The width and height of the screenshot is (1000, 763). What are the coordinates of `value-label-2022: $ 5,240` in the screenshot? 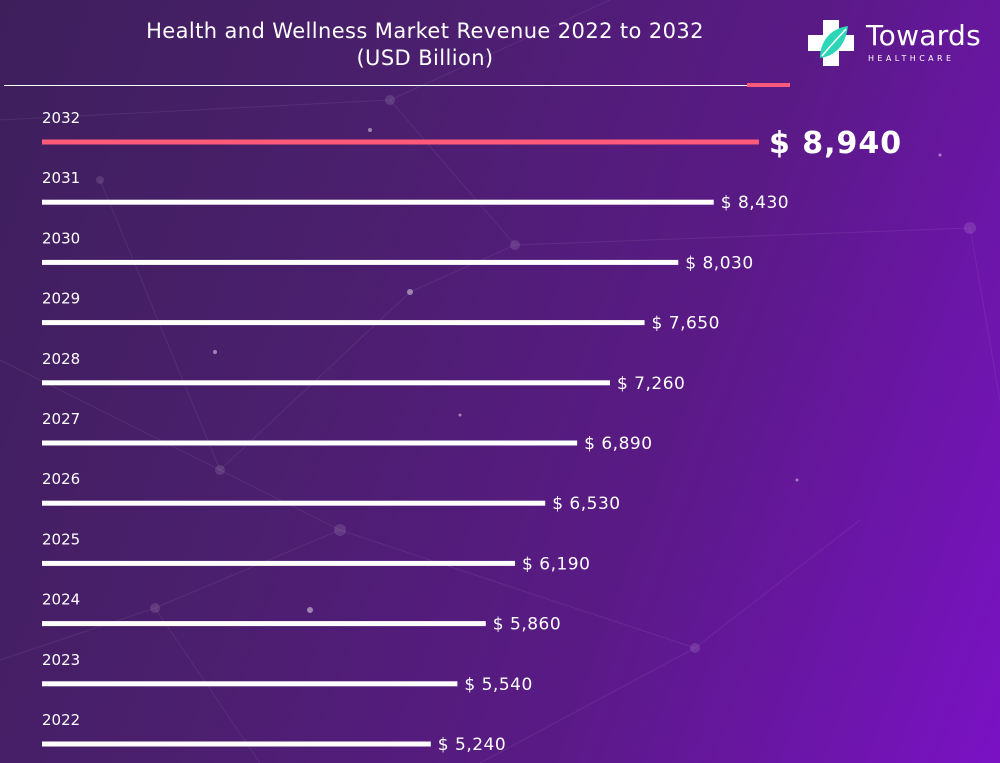 It's located at (472, 745).